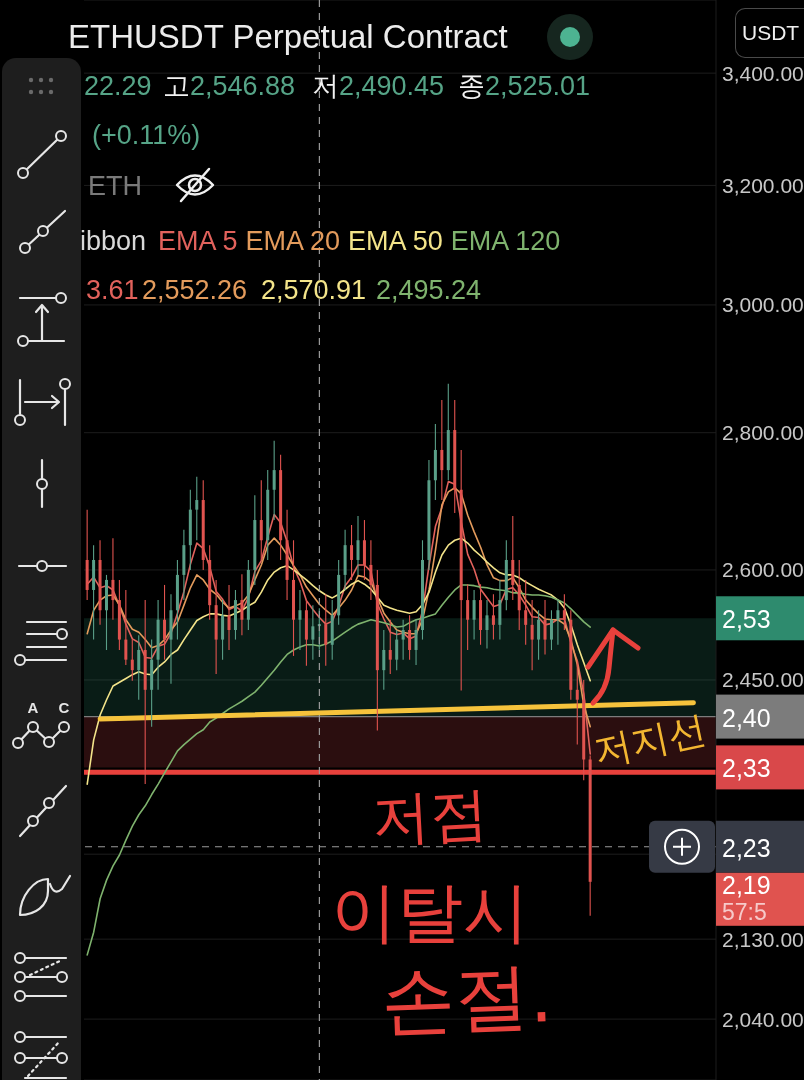 The width and height of the screenshot is (804, 1080). What do you see at coordinates (746, 847) in the screenshot?
I see `text: 2,23` at bounding box center [746, 847].